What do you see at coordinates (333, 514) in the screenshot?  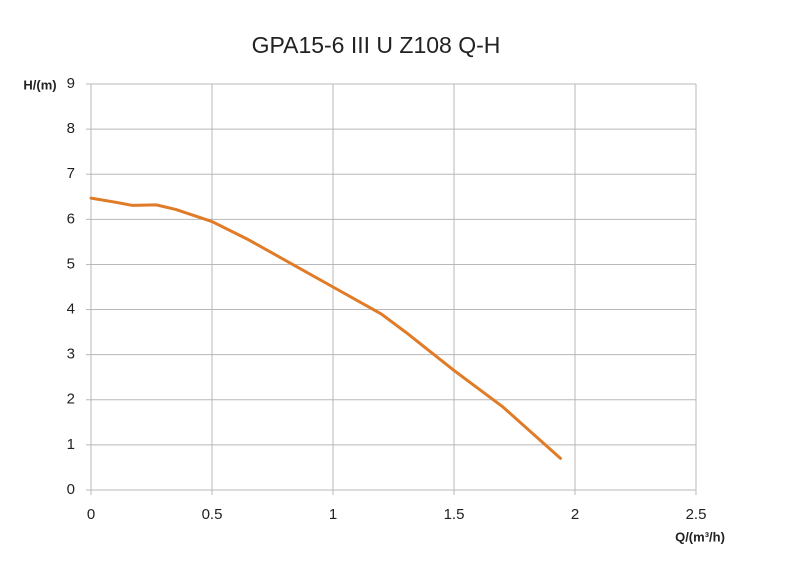 I see `x-tick-label: 1` at bounding box center [333, 514].